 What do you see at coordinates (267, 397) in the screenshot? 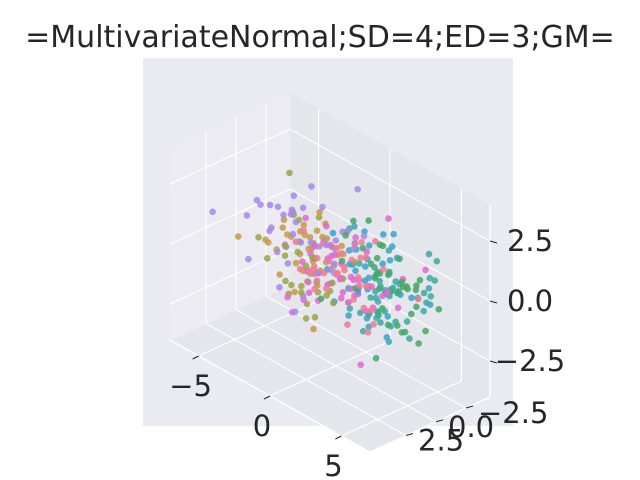
I see `x-tick-mark` at bounding box center [267, 397].